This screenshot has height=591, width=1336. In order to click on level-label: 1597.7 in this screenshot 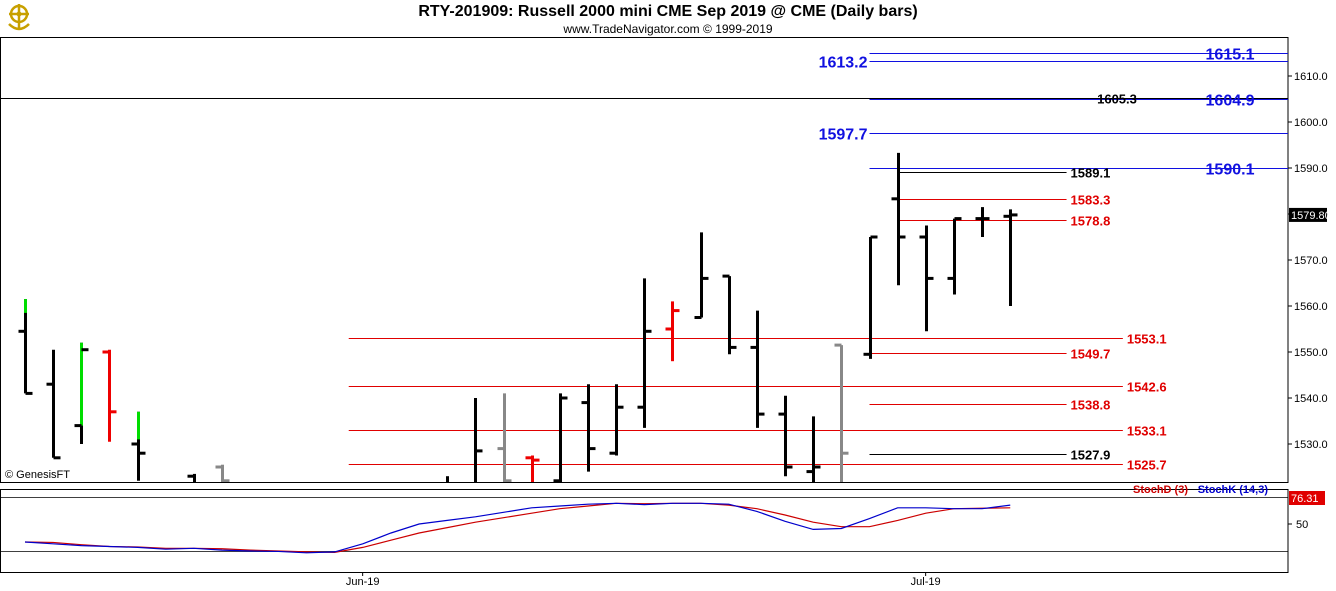, I will do `click(843, 135)`.